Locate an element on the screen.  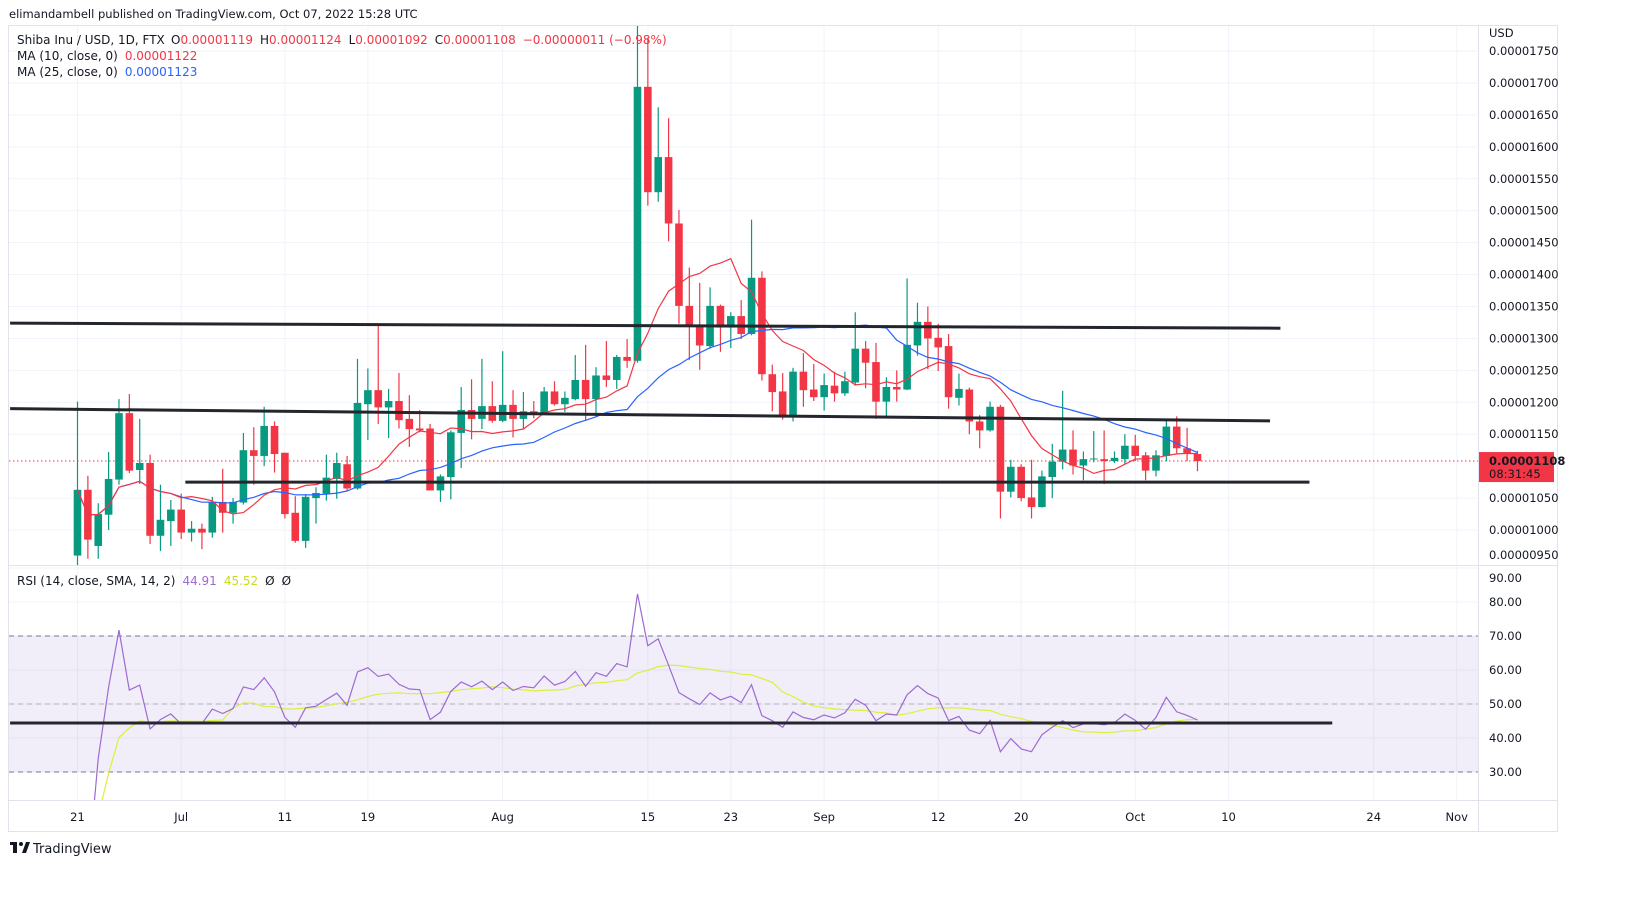
resistance-line-upper is located at coordinates (645, 325).